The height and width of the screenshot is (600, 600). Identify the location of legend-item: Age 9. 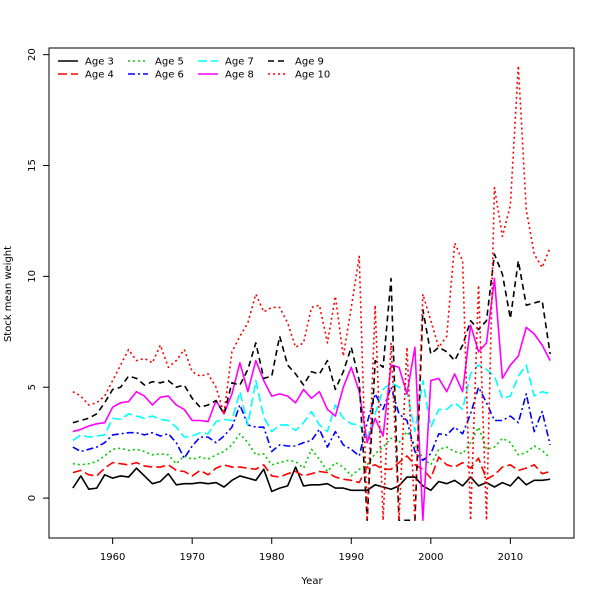
(296, 62).